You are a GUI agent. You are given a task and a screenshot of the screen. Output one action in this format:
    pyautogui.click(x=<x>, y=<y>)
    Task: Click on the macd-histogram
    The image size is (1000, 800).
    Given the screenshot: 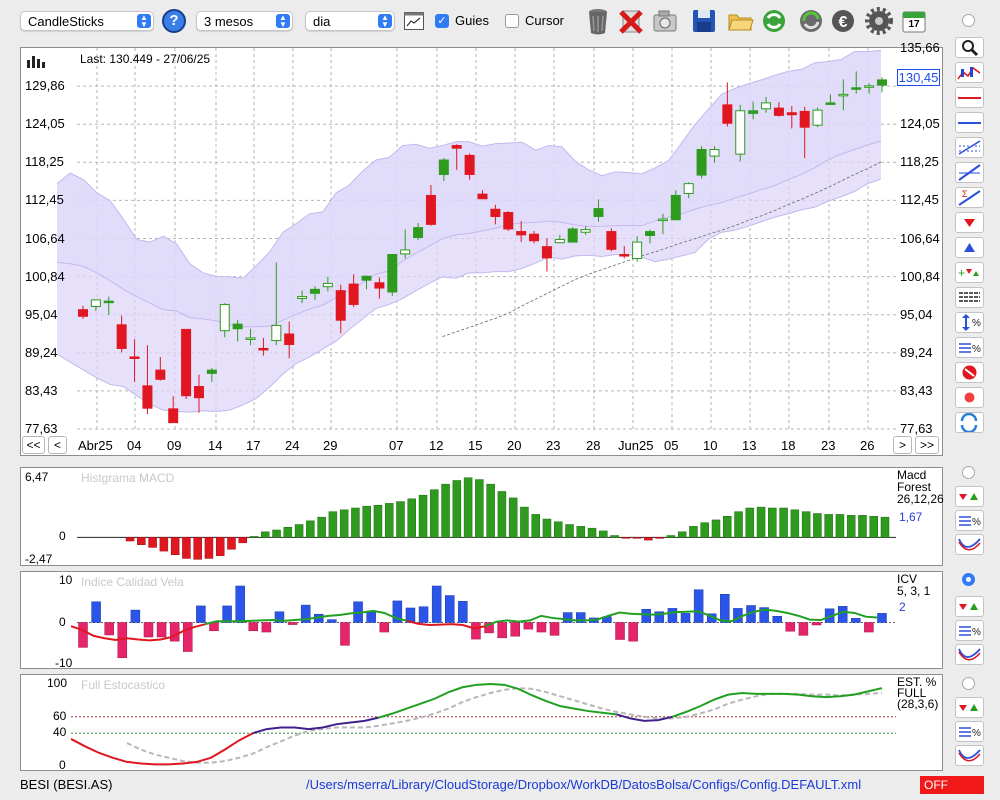 What is the action you would take?
    pyautogui.click(x=481, y=516)
    